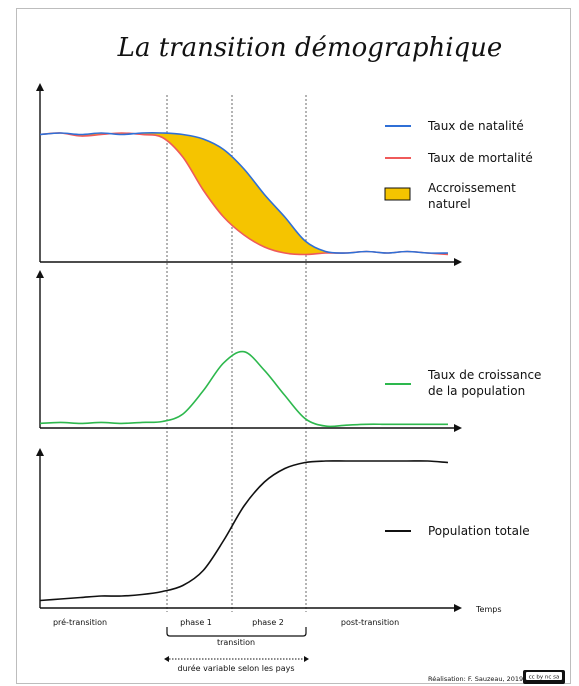 The image size is (579, 686). I want to click on natural-increase-area, so click(244, 193).